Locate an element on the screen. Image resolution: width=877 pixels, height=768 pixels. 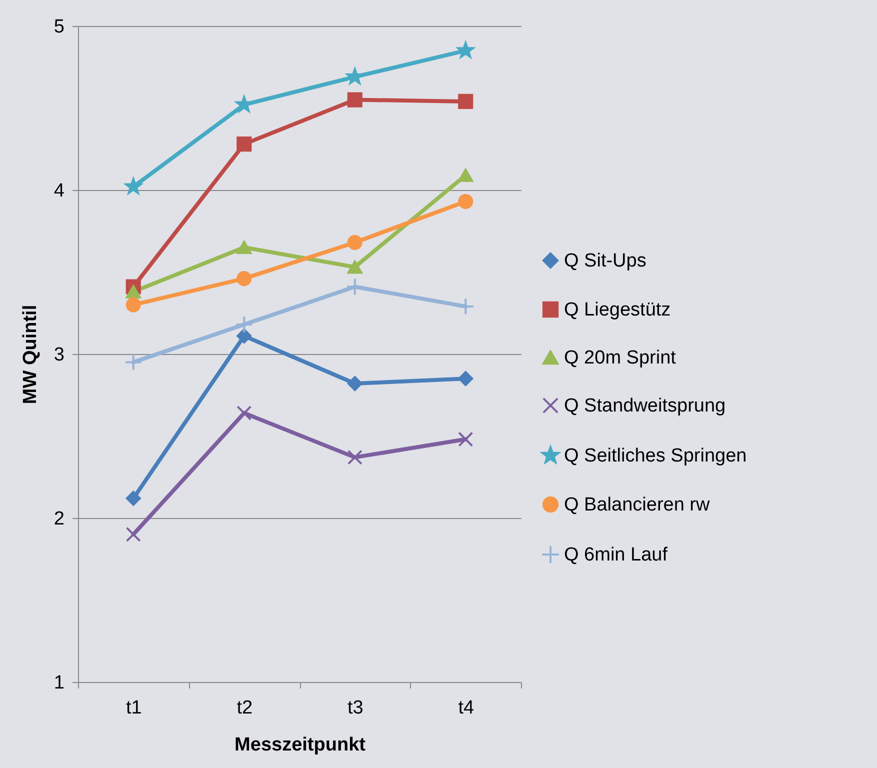
y-tick-label: 3 is located at coordinates (59, 355).